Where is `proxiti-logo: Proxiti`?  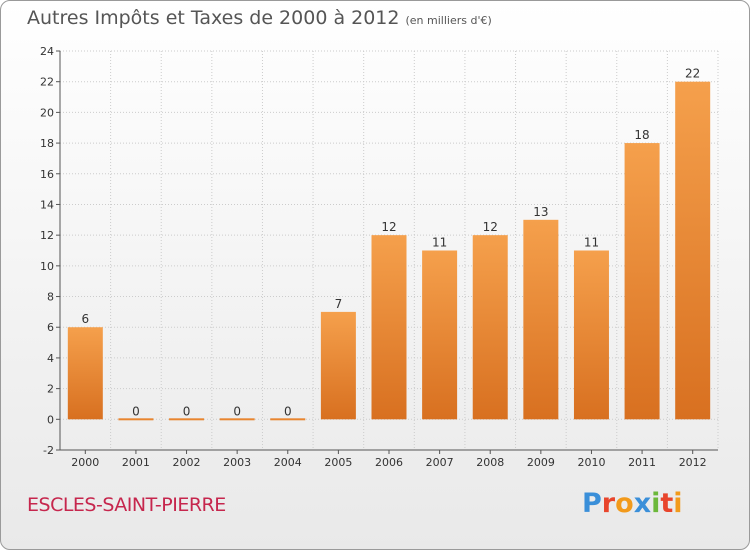
proxiti-logo: Proxiti is located at coordinates (632, 503).